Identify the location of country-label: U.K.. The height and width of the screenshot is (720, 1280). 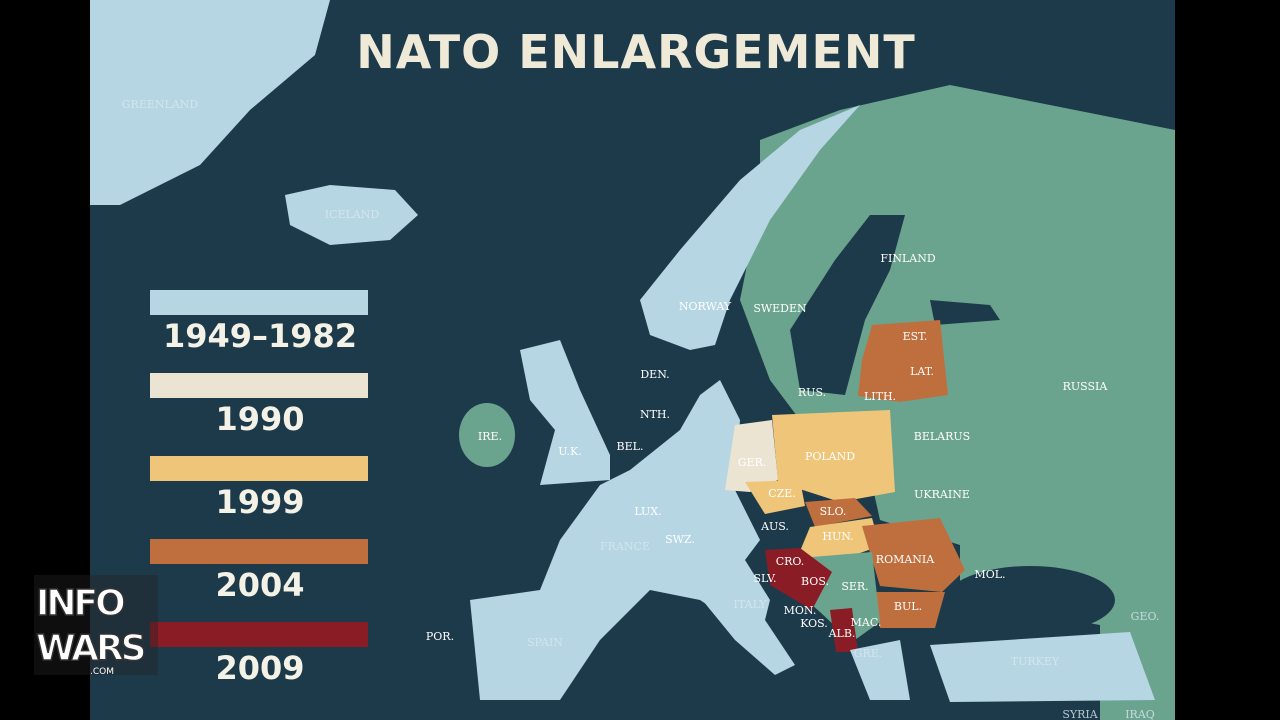
(569, 451).